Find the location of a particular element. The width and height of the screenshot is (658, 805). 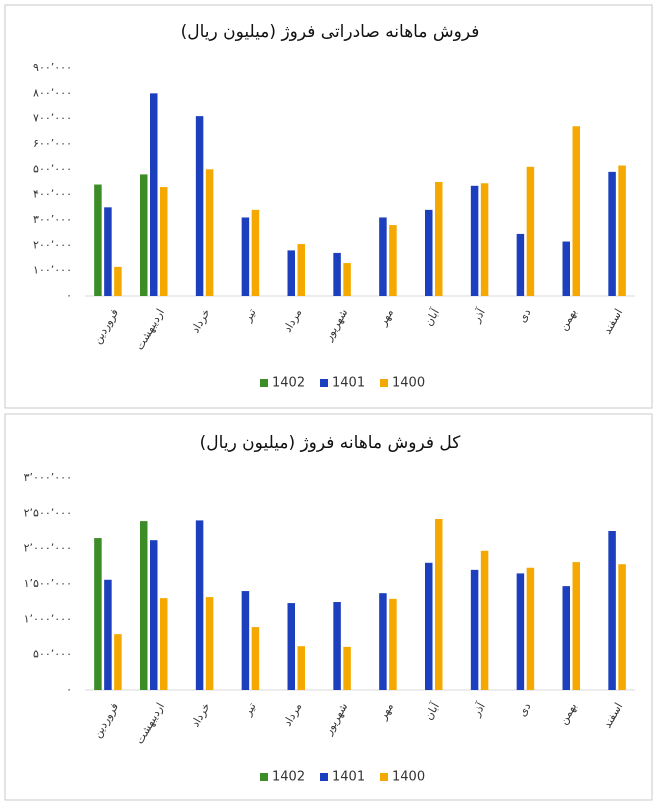

y-tick-label: ۸۰۰٬۰۰۰ is located at coordinates (52, 92).